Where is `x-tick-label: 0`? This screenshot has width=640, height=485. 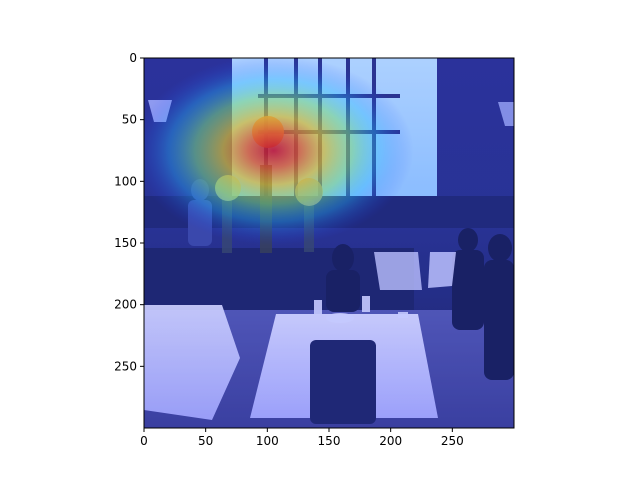 x-tick-label: 0 is located at coordinates (144, 441).